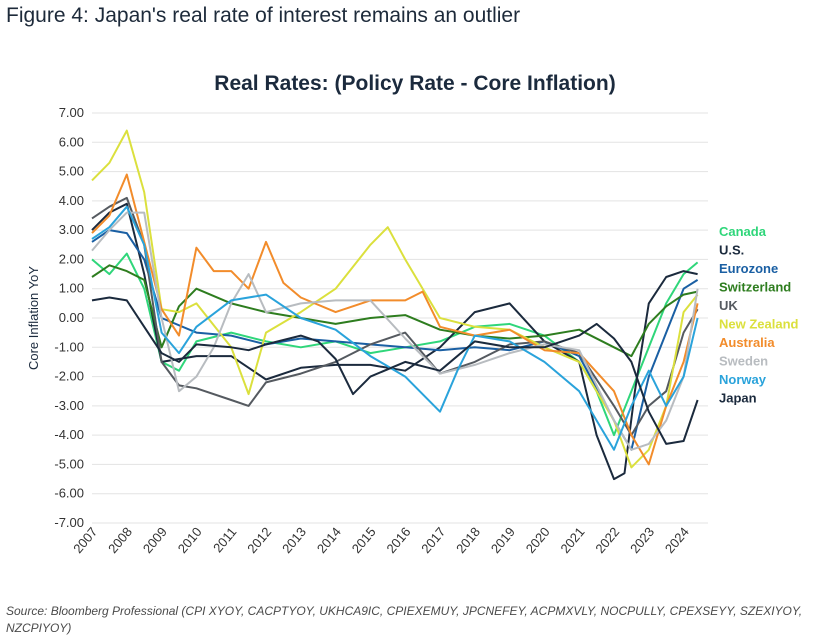 The height and width of the screenshot is (643, 830). Describe the element at coordinates (69, 493) in the screenshot. I see `y-tick-label: -6.00` at that location.